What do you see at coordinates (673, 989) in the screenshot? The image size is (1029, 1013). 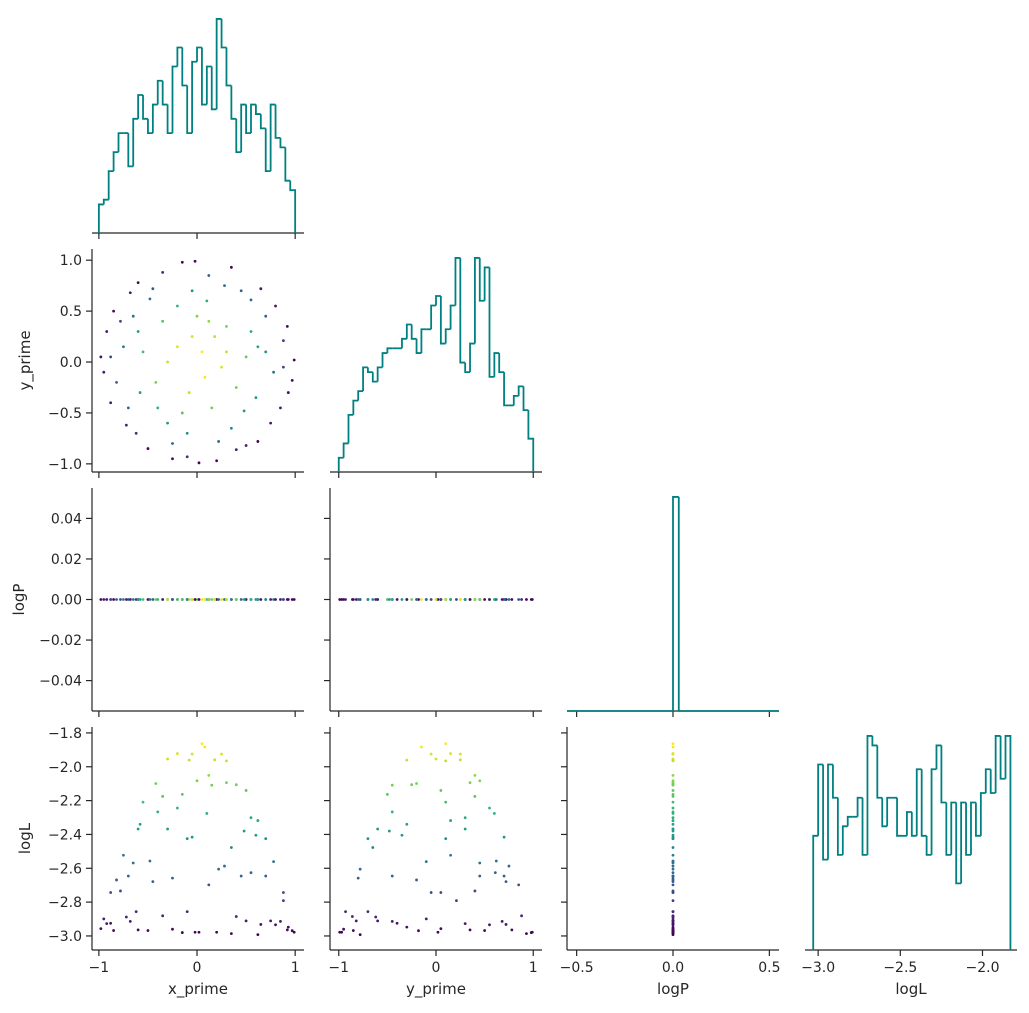 I see `x-axis-label: logP` at bounding box center [673, 989].